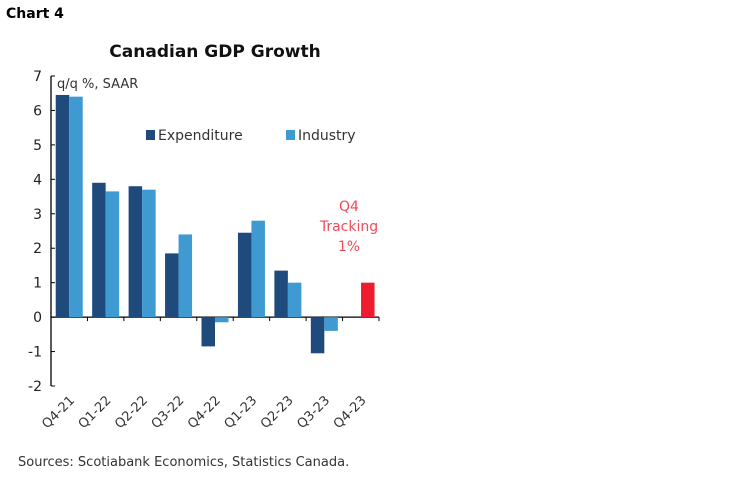 The height and width of the screenshot is (482, 750). I want to click on x-tick-label: Q1-23, so click(241, 412).